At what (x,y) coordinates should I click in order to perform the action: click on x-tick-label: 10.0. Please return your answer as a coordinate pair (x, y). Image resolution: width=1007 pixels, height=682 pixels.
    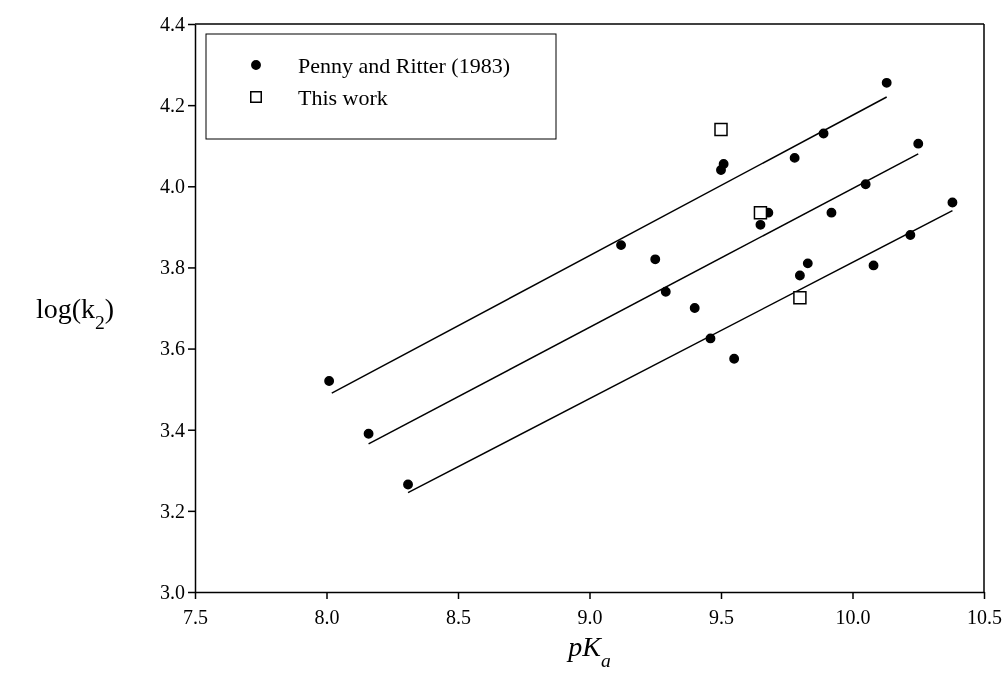
    Looking at the image, I should click on (853, 617).